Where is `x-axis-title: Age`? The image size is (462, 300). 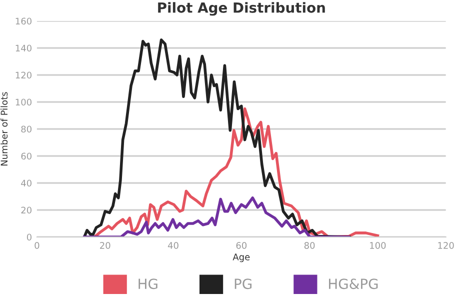 x-axis-title: Age is located at coordinates (241, 258).